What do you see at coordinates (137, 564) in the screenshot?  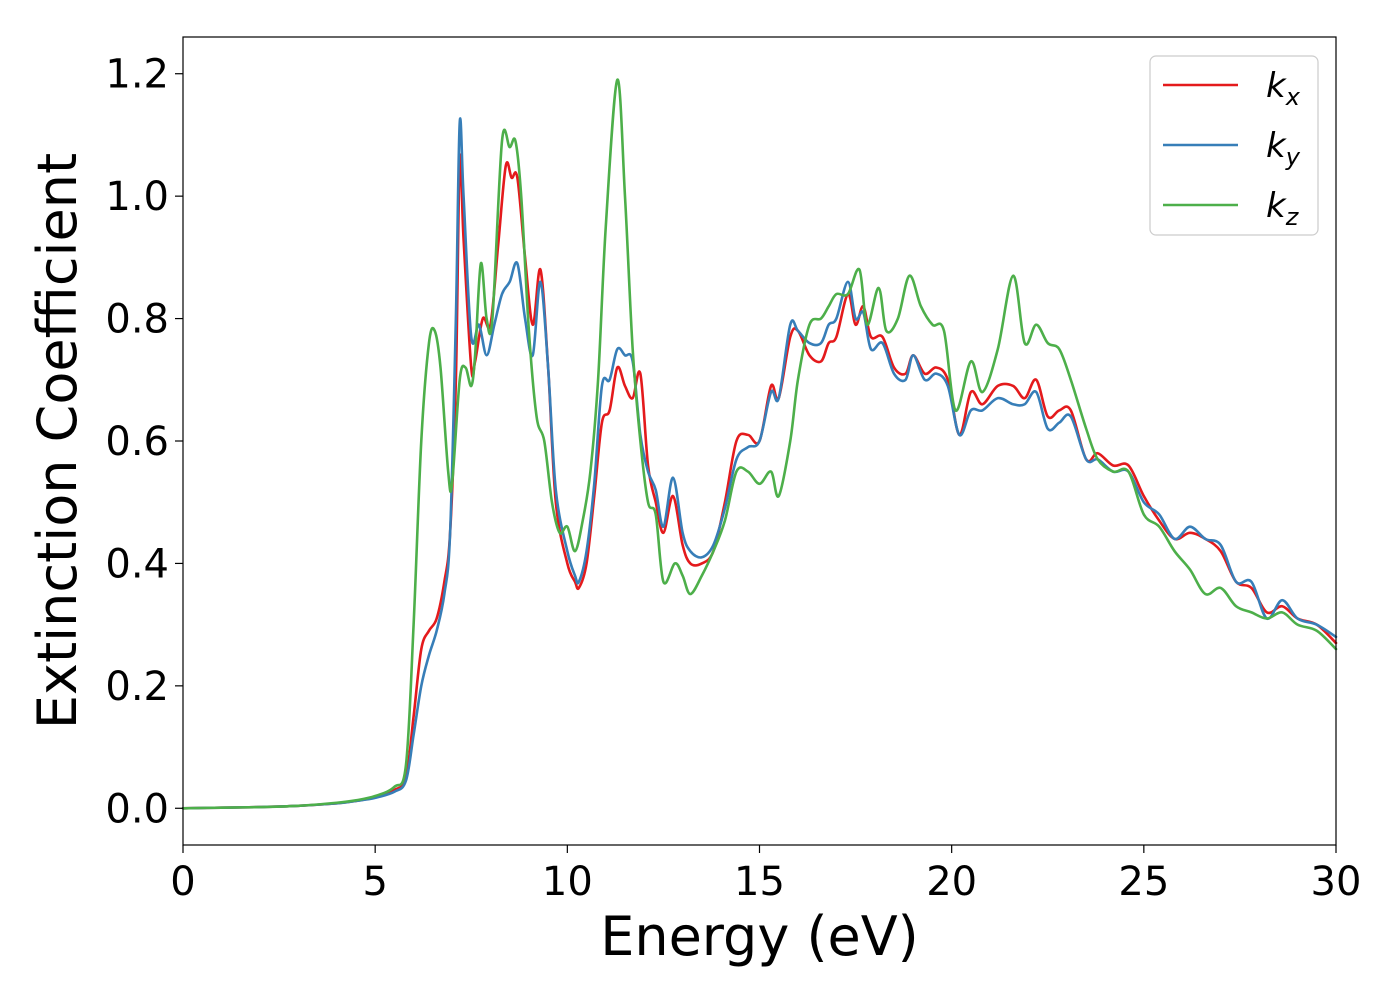 I see `y-tick-label: 0.4` at bounding box center [137, 564].